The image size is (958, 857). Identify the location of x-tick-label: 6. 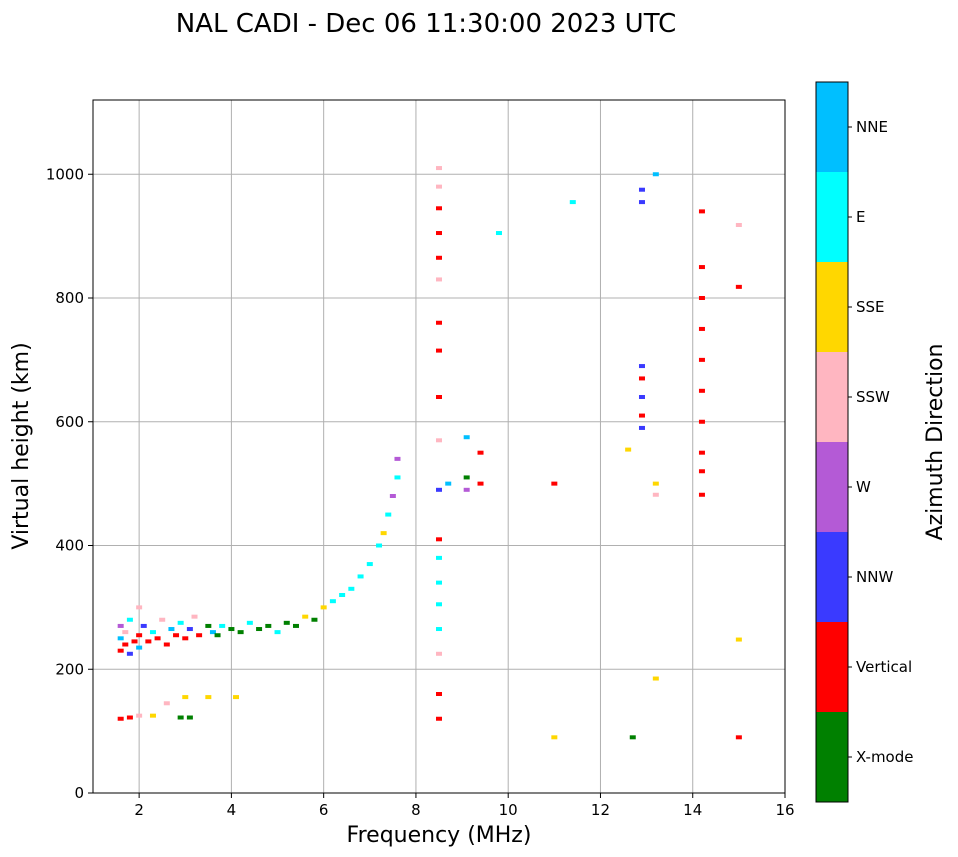
(324, 810).